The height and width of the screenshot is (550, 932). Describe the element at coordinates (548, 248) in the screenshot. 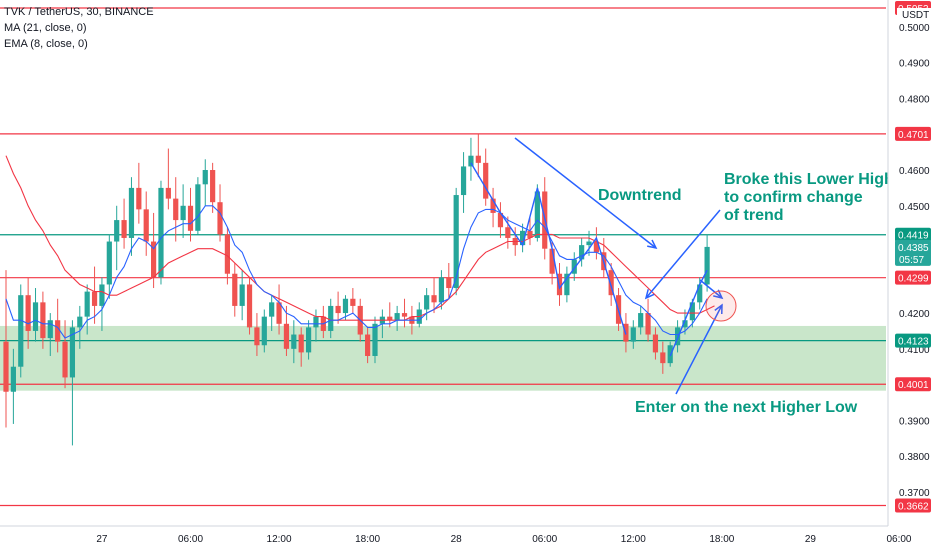

I see `swing-structure-line` at that location.